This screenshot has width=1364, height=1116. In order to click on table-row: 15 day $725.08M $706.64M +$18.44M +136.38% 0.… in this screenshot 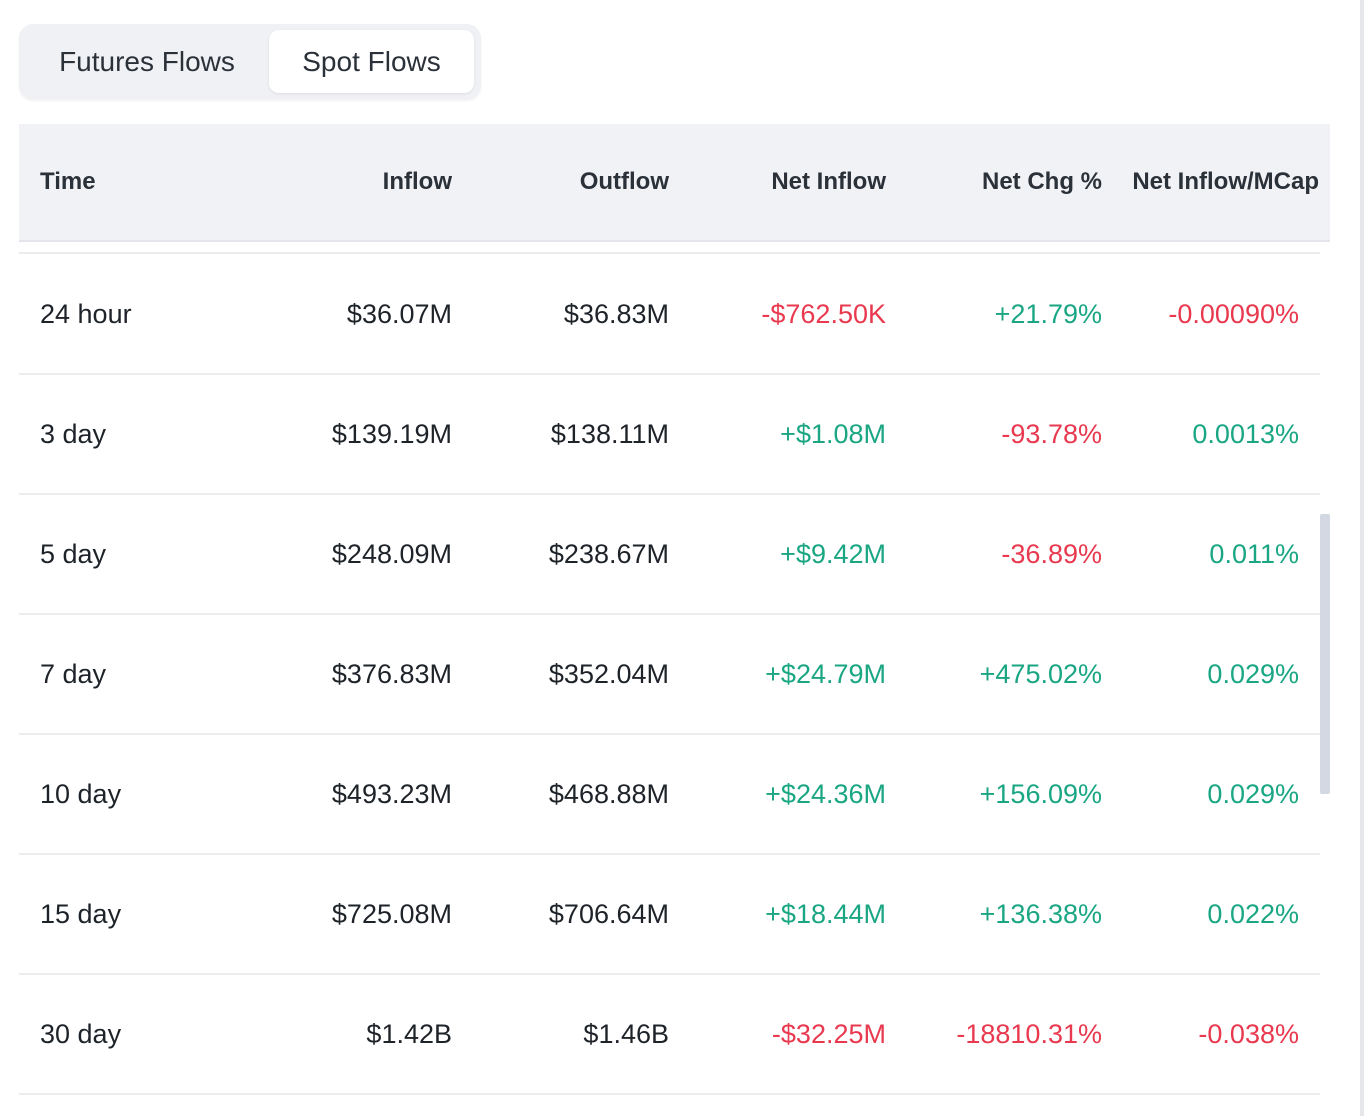, I will do `click(669, 915)`.